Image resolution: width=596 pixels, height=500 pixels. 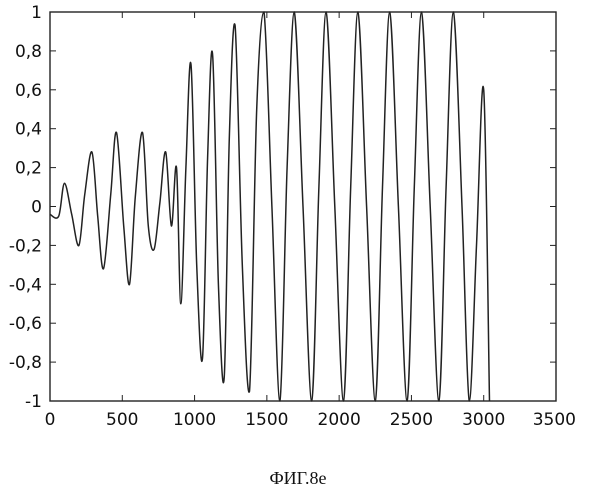 What do you see at coordinates (554, 420) in the screenshot?
I see `x-tick-label: 3500` at bounding box center [554, 420].